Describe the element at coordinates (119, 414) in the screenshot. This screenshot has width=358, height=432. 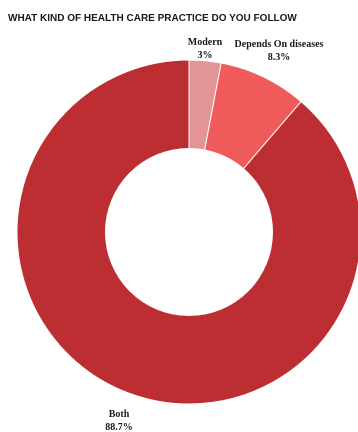
I see `slice-category-label: Both` at that location.